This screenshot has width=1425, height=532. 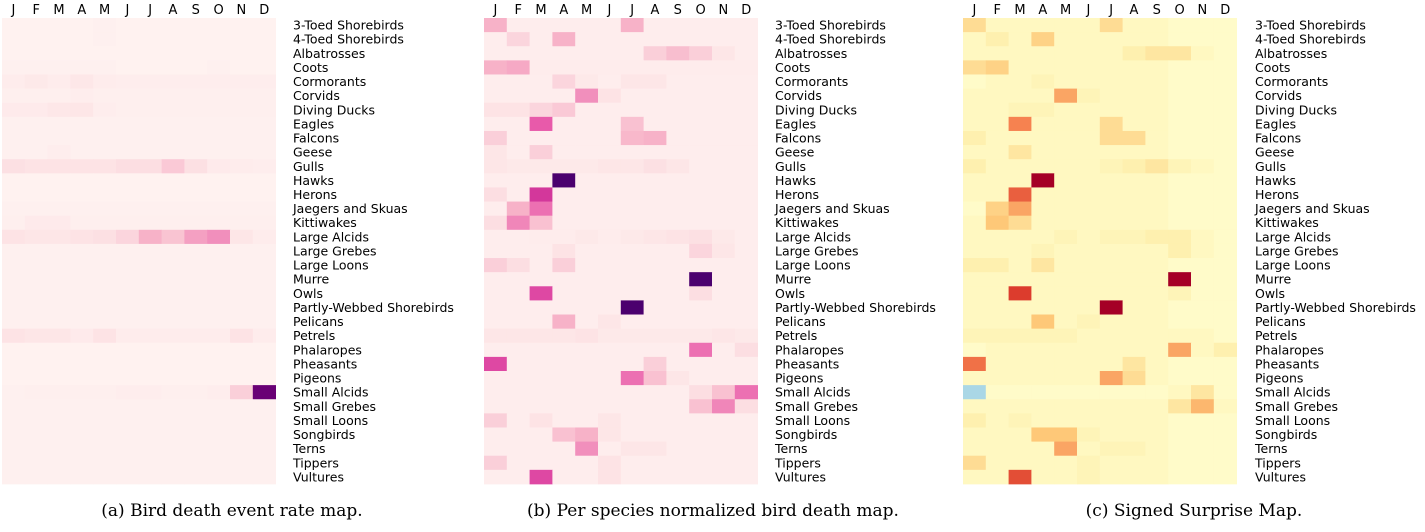 I want to click on species-label: Pelicans, so click(x=1280, y=321).